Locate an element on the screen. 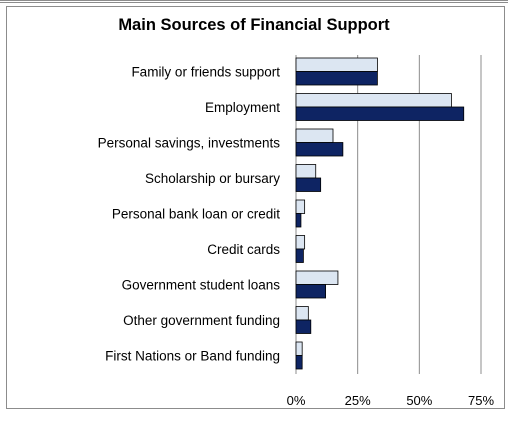  category-label: Personal bank loan or credit is located at coordinates (196, 214).